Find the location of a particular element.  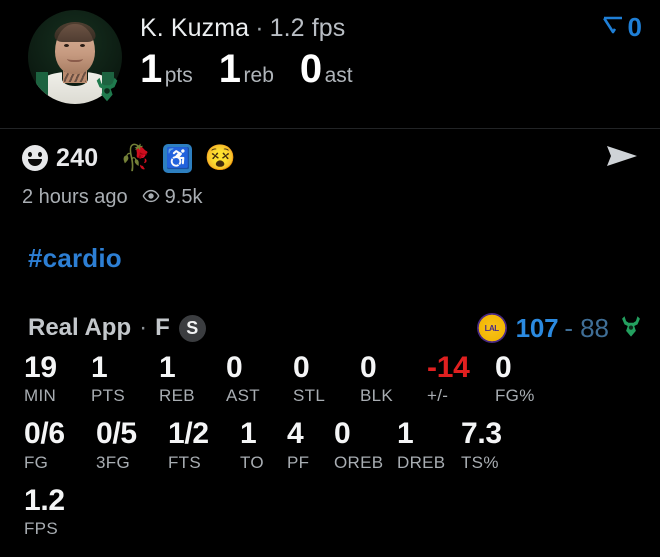

stat-cell-fg: 0/6 FG is located at coordinates (60, 444).